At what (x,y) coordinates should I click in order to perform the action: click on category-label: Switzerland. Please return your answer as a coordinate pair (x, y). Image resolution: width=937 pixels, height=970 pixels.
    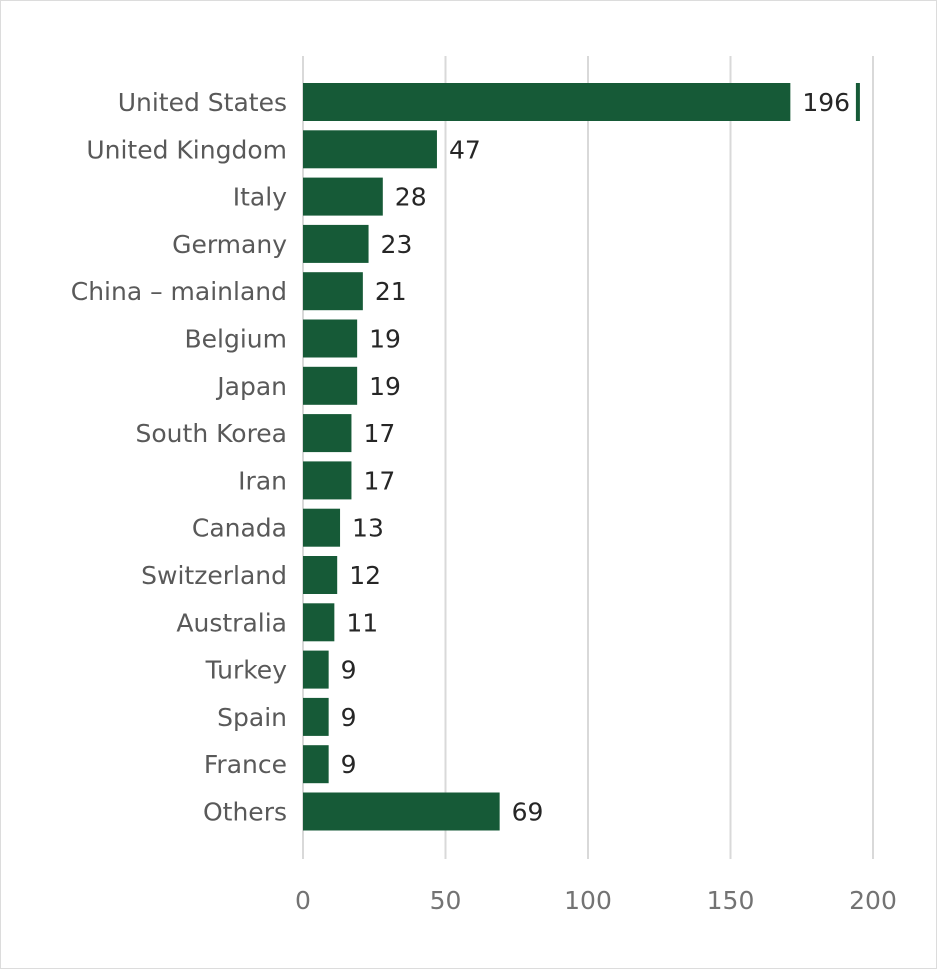
    Looking at the image, I should click on (214, 575).